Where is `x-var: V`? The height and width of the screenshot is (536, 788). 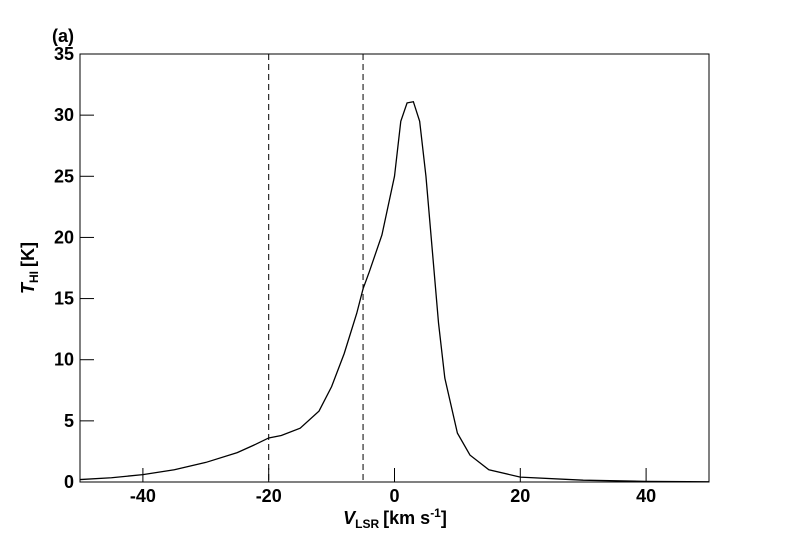
x-var: V is located at coordinates (350, 518).